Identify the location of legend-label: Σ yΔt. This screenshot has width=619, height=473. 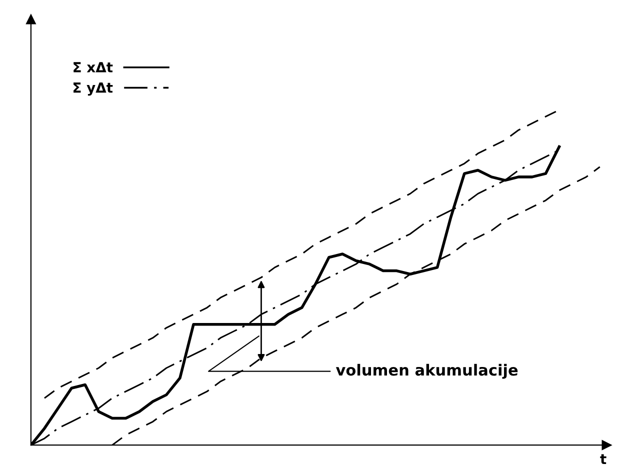
(93, 89).